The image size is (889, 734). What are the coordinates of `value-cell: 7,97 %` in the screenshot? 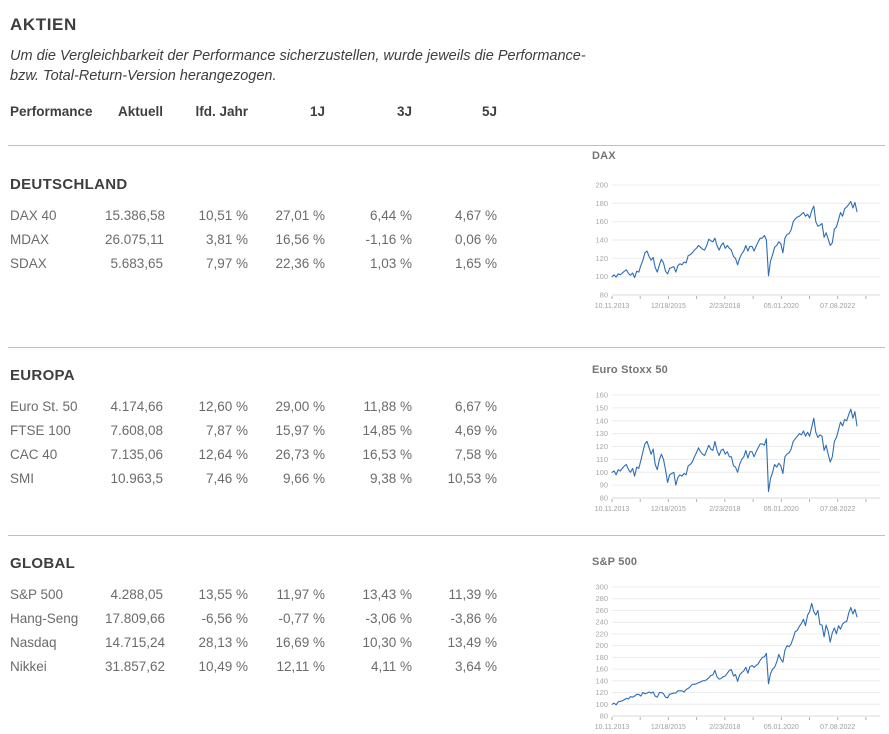 It's located at (226, 263).